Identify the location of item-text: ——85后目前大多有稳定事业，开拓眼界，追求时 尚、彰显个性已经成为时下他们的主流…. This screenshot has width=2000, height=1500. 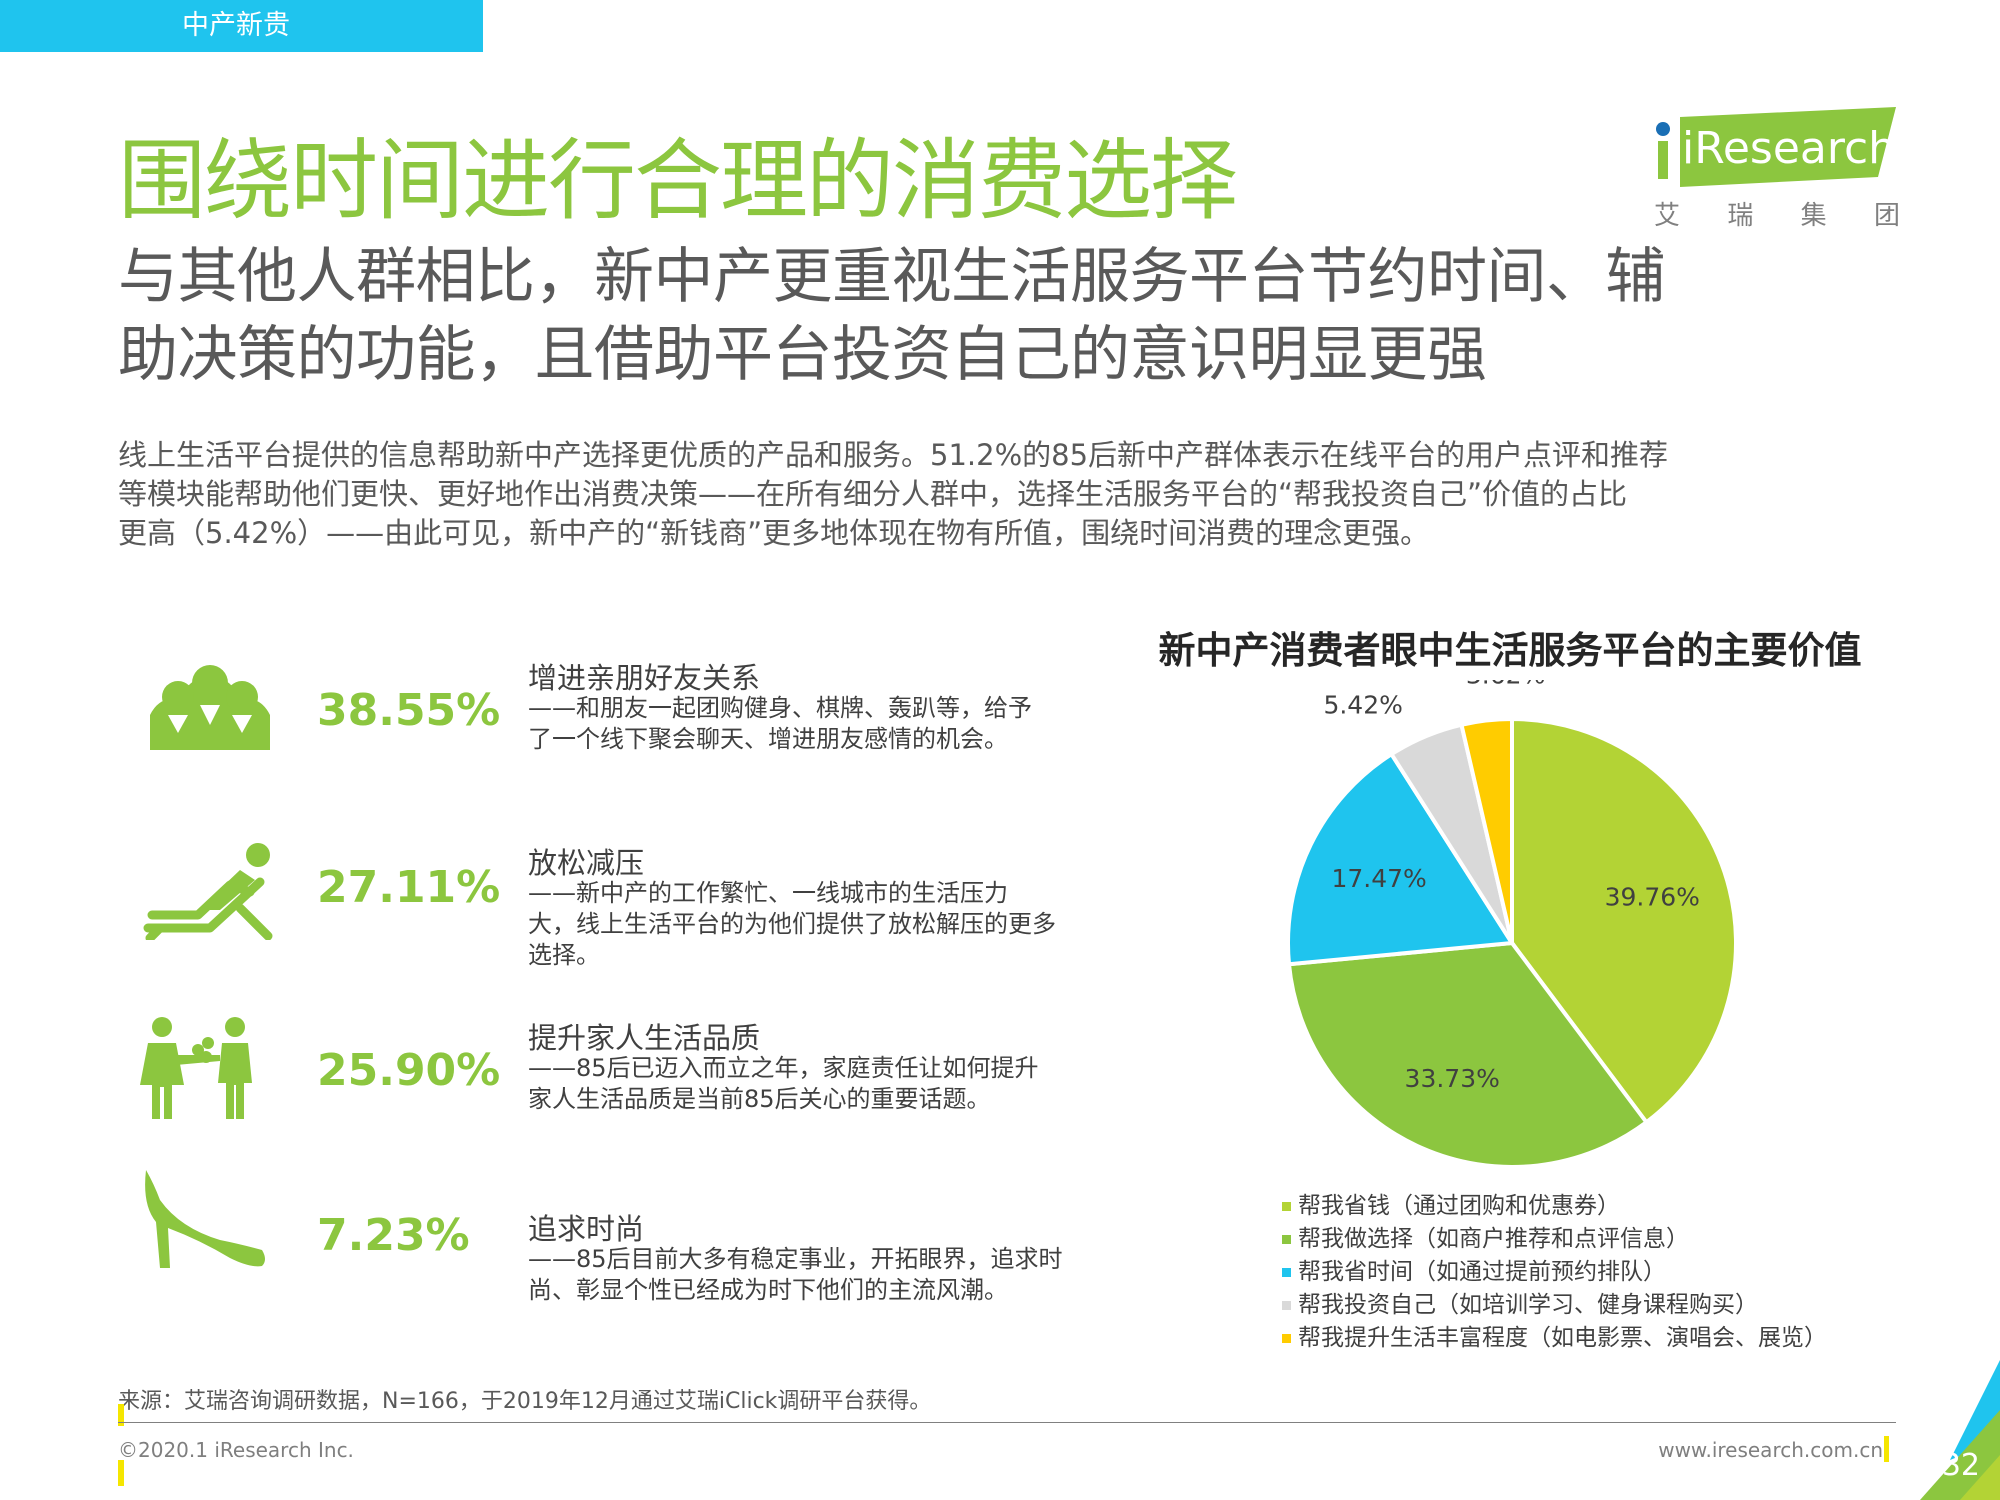
(795, 1274).